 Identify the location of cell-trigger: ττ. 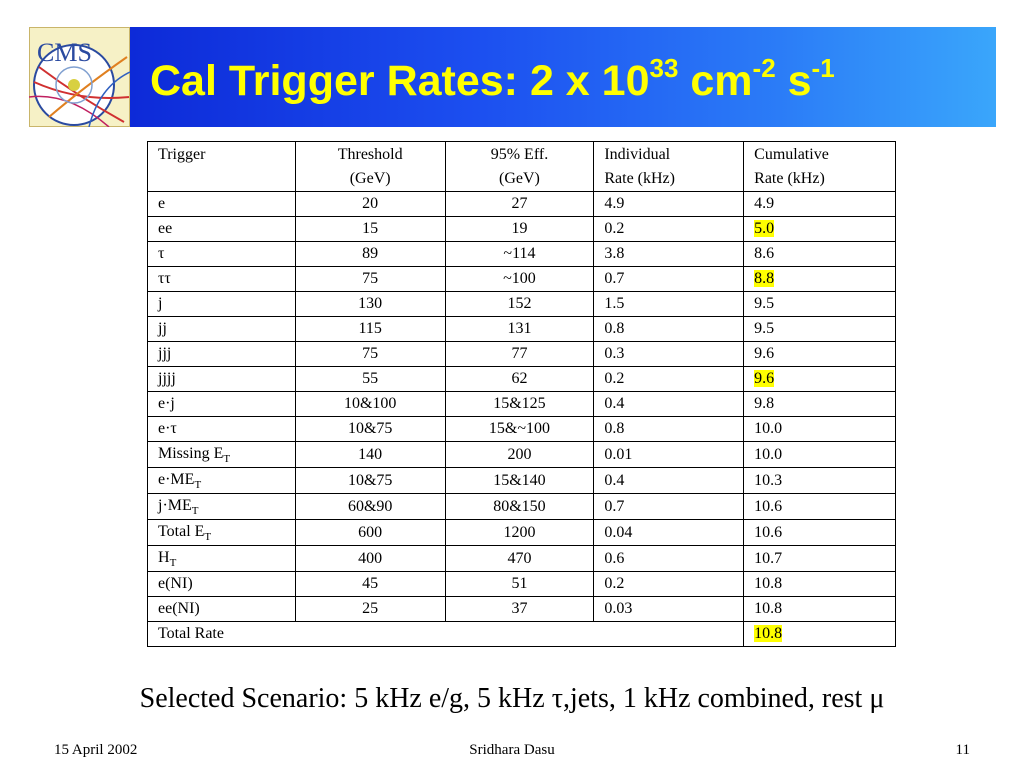
(221, 279).